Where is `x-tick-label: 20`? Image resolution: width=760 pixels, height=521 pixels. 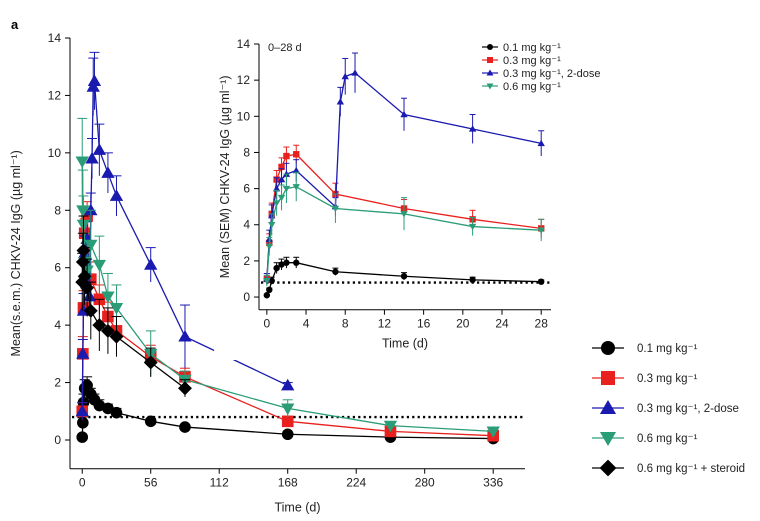
x-tick-label: 20 is located at coordinates (463, 324).